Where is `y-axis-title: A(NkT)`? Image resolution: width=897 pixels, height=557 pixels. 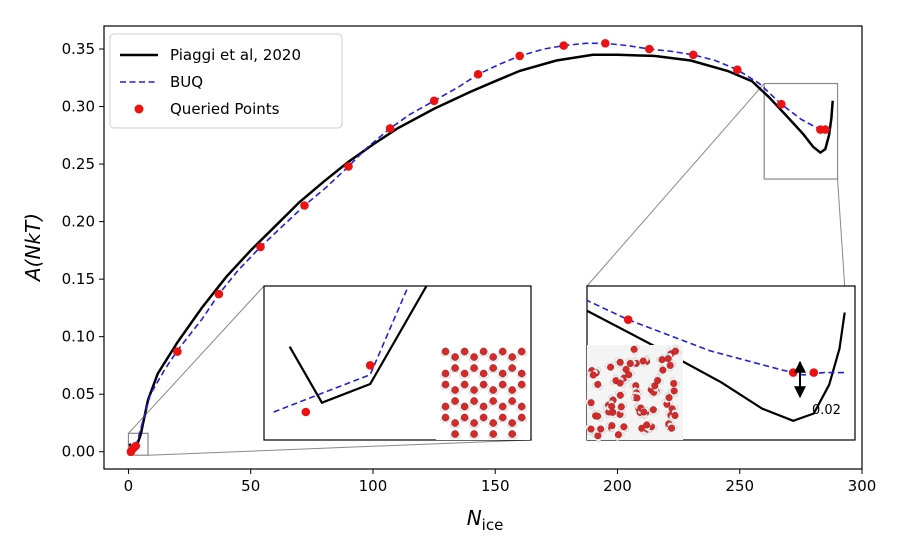
y-axis-title: A(NkT) is located at coordinates (33, 248).